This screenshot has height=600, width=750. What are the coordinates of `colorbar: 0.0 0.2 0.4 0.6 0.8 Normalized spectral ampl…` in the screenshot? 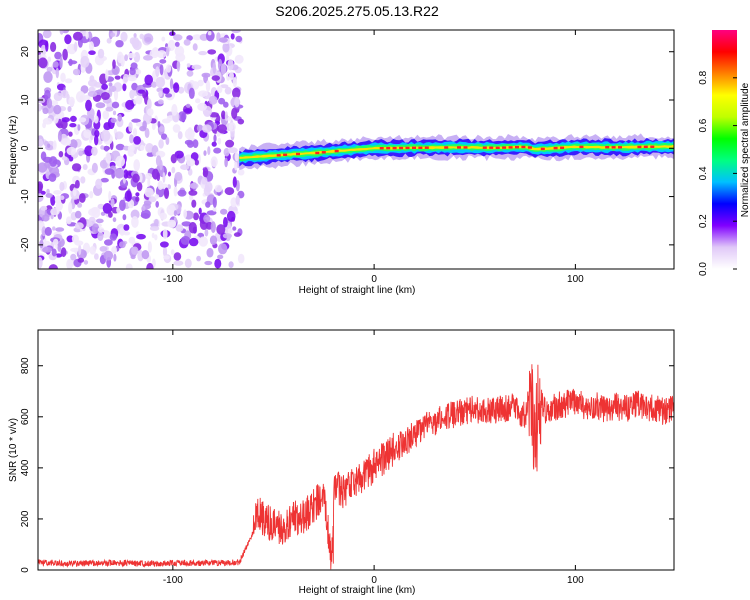 It's located at (724, 153).